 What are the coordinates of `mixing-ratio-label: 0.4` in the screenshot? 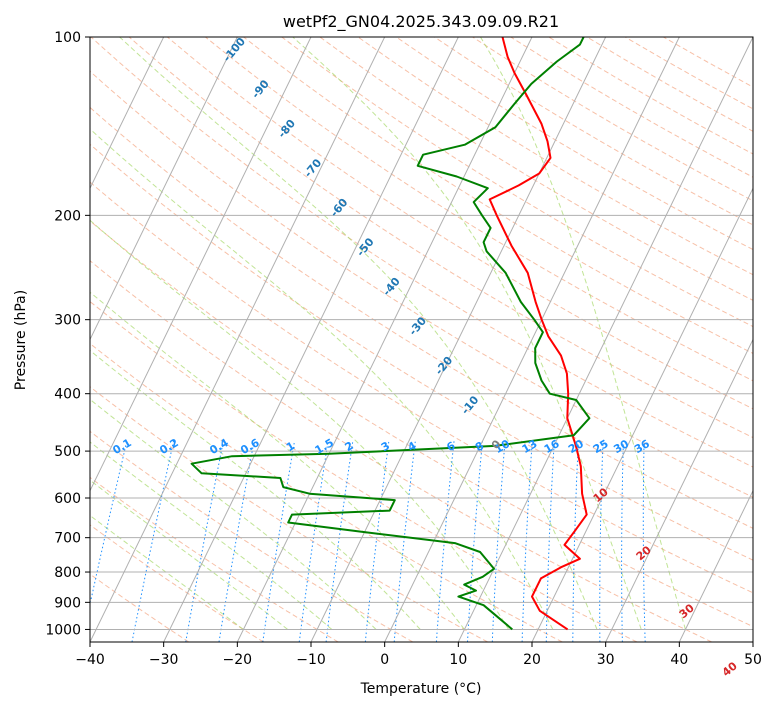 It's located at (219, 446).